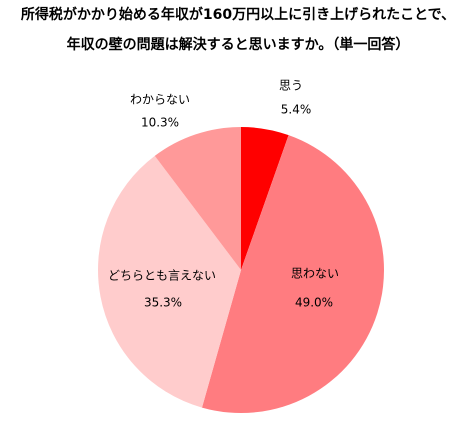  Describe the element at coordinates (160, 100) in the screenshot. I see `category-label: わからない` at that location.